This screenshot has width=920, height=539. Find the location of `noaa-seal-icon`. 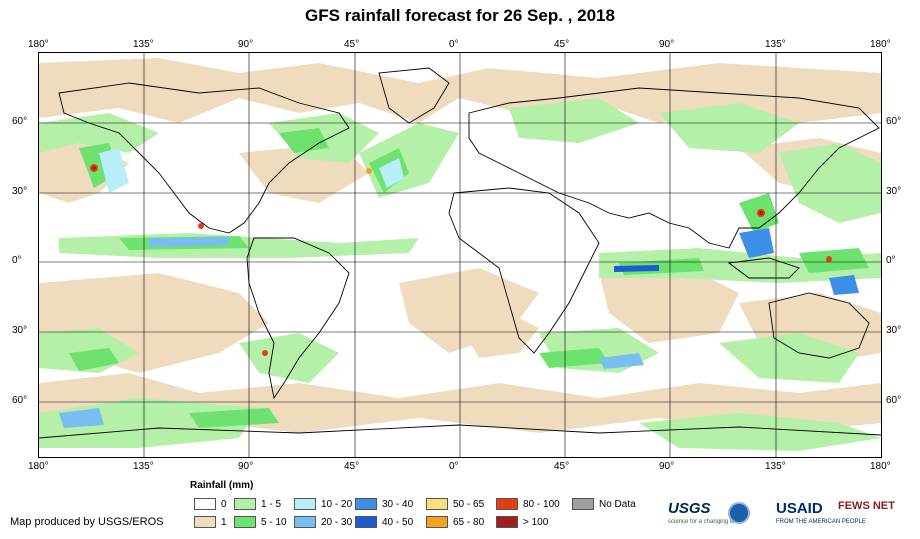

noaa-seal-icon is located at coordinates (739, 513).